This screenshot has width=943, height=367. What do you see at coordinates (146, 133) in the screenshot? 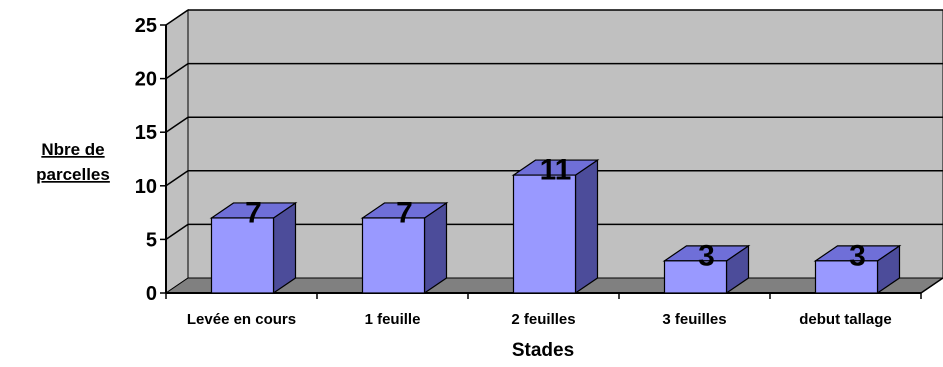
I see `y-tick-label: 15` at bounding box center [146, 133].